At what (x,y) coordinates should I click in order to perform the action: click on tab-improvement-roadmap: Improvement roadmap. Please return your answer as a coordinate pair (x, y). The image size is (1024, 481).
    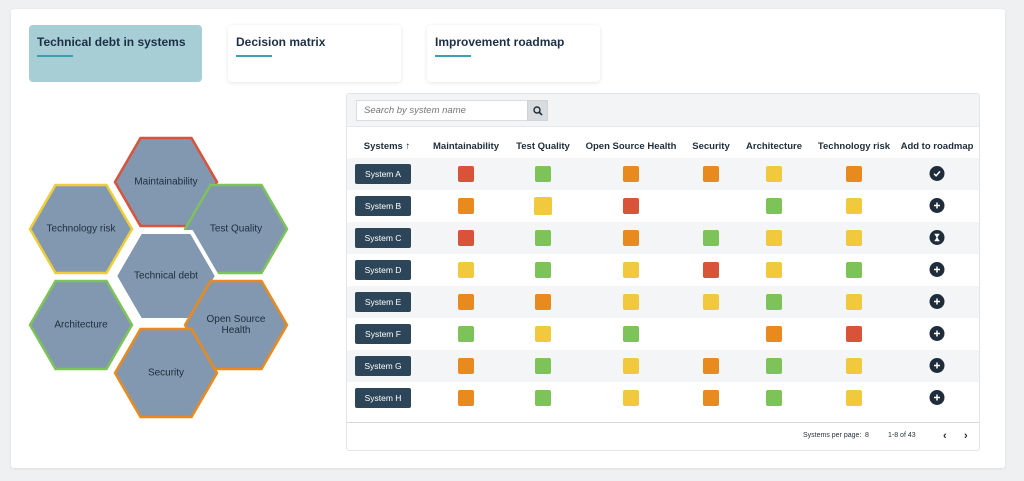
    Looking at the image, I should click on (513, 53).